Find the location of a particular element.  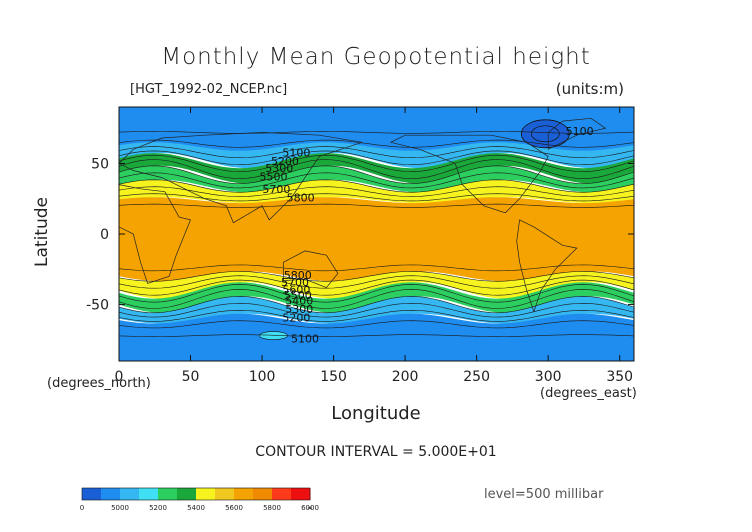

x-tick-label-3: 150 is located at coordinates (333, 377).